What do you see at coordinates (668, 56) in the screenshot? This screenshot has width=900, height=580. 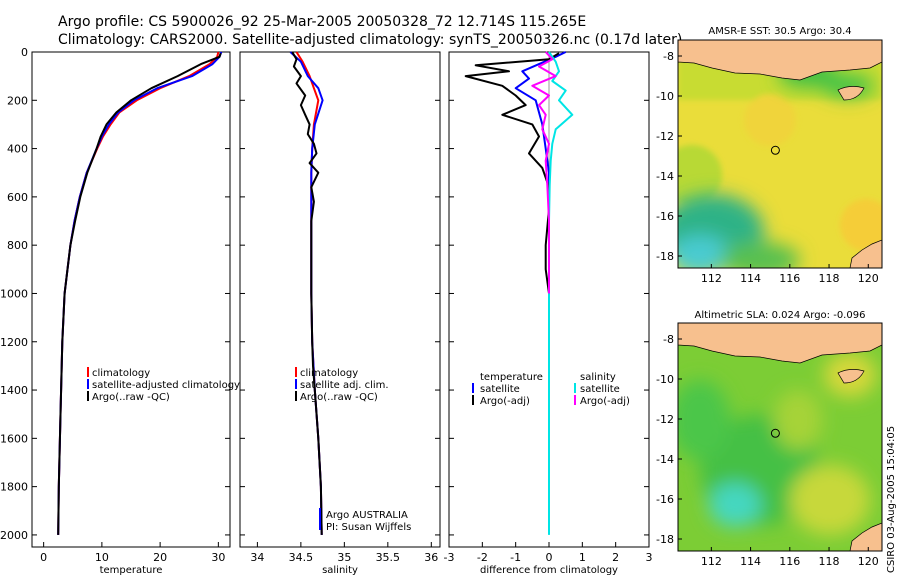 I see `sst-map-ytick-label: -8` at bounding box center [668, 56].